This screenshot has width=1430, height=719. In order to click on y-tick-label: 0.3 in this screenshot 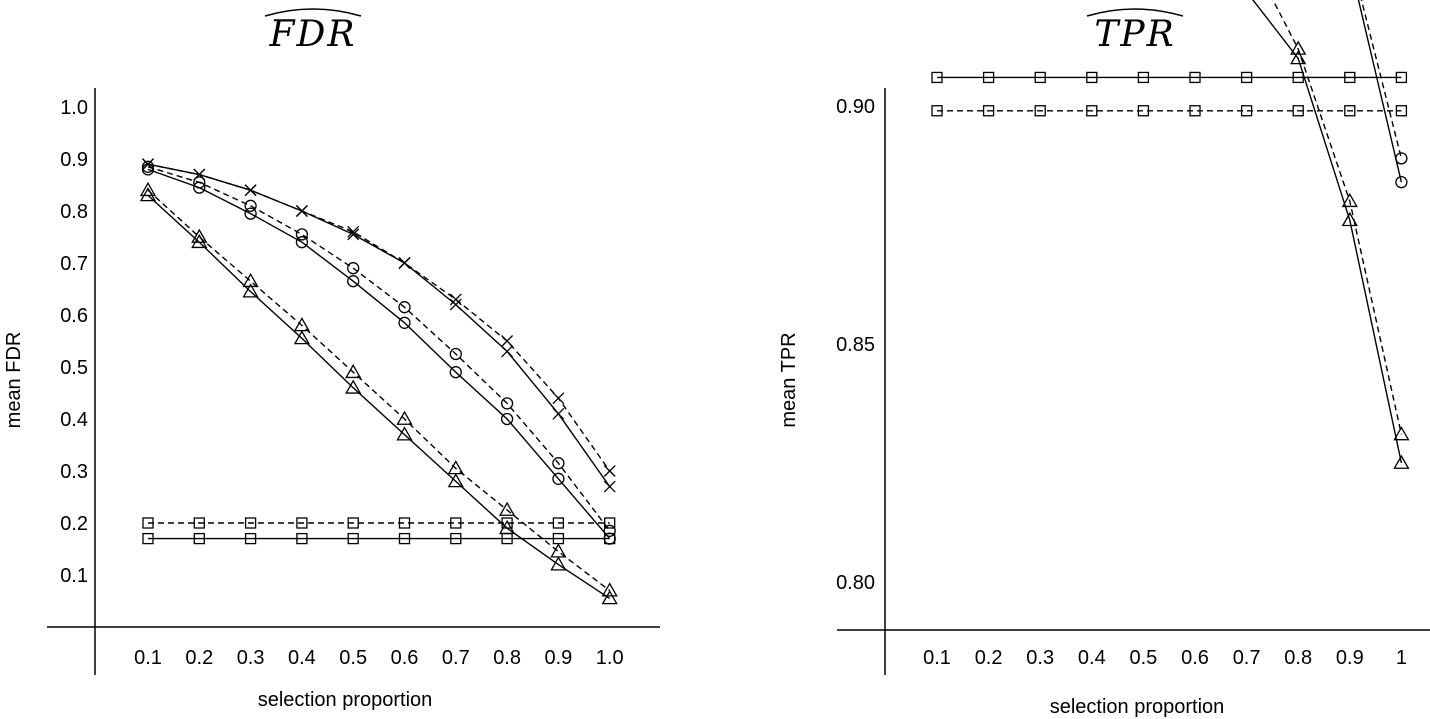, I will do `click(74, 472)`.